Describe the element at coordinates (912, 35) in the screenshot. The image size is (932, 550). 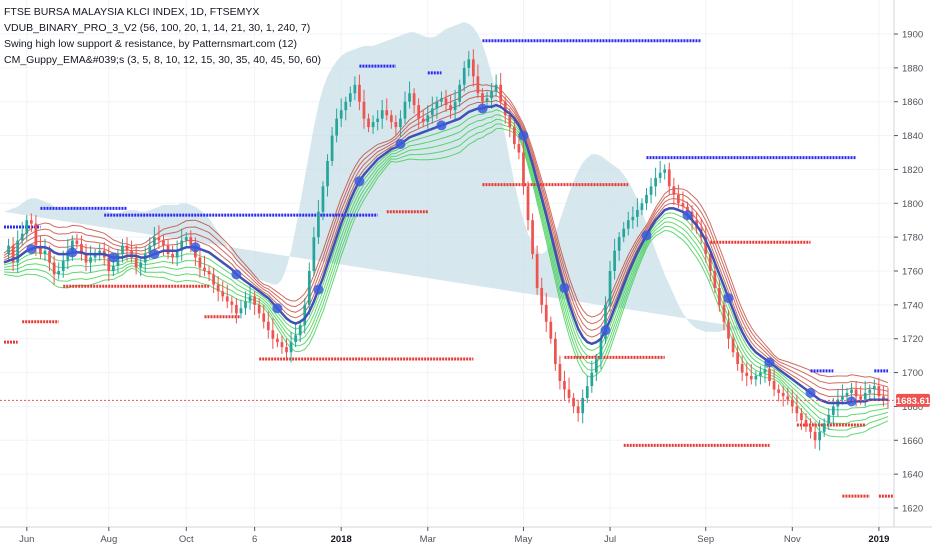
I see `y-tick-label: 1900` at that location.